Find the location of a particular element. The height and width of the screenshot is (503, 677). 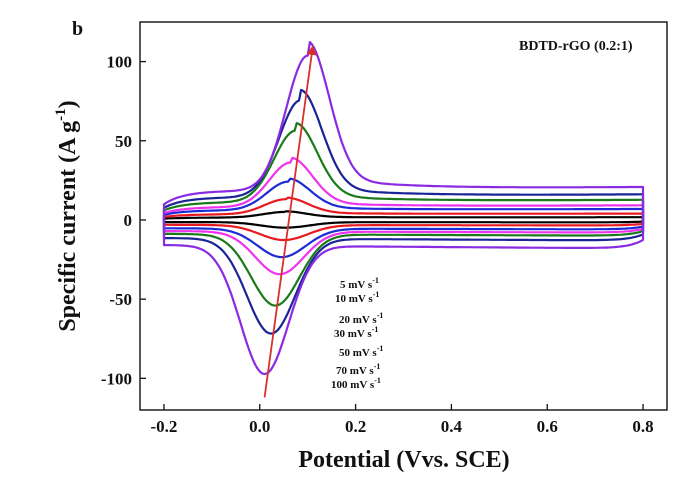

y-ticks: -100 -50 0 50 100 is located at coordinates (123, 220).